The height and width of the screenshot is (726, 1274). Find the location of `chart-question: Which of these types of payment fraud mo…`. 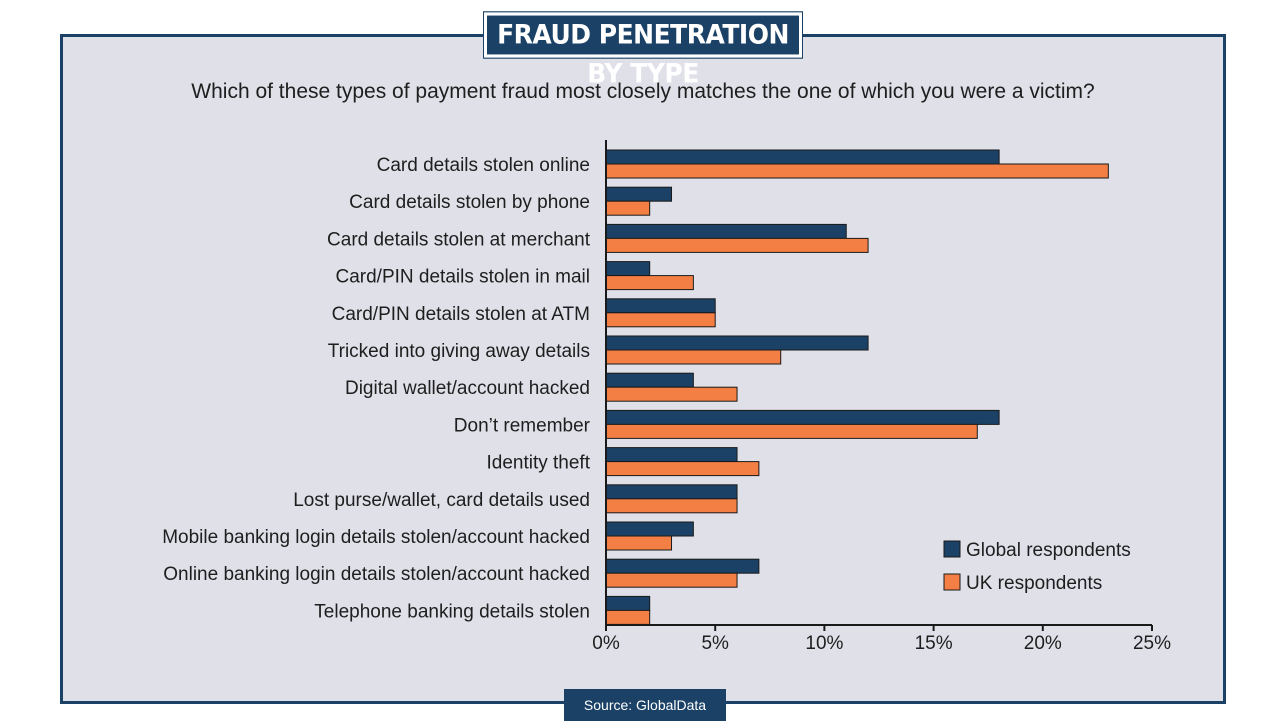

chart-question: Which of these types of payment fraud mo… is located at coordinates (643, 91).